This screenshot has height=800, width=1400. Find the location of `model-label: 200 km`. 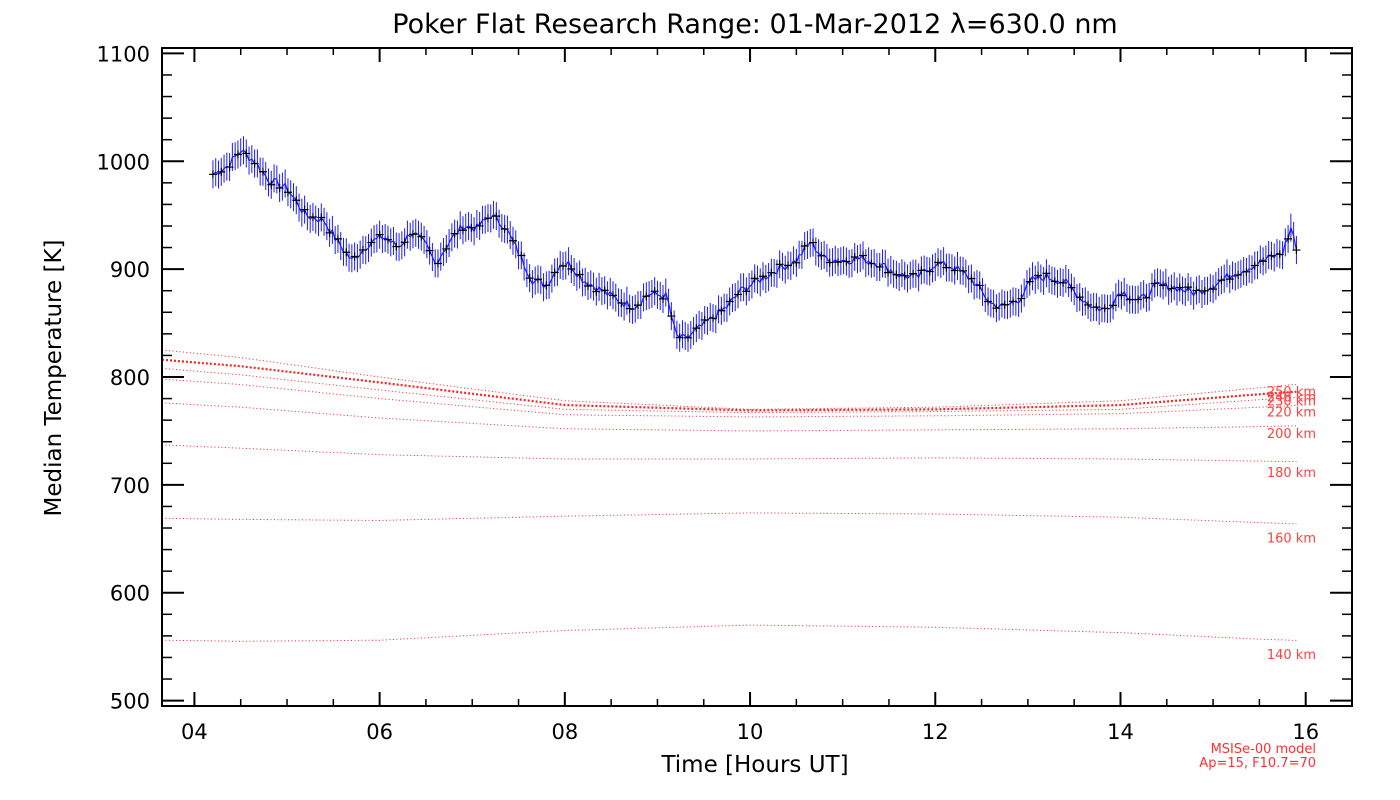

model-label: 200 km is located at coordinates (1291, 434).